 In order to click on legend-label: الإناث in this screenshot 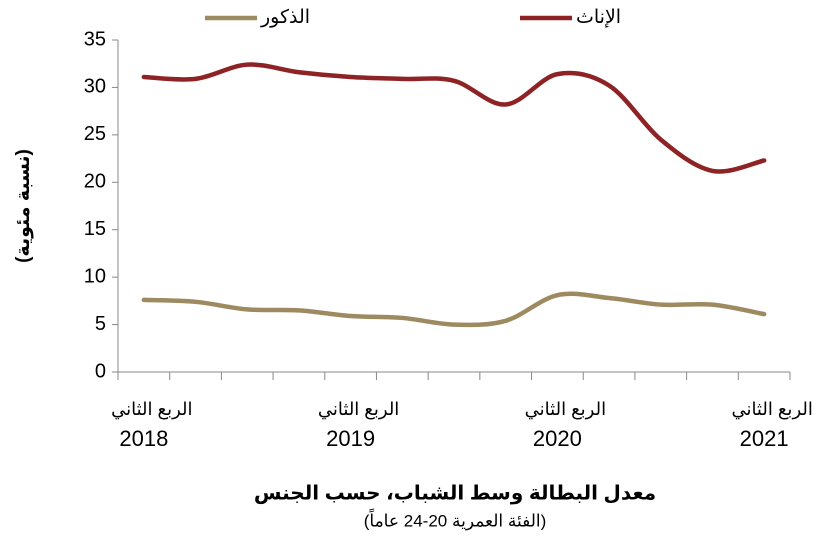, I will do `click(598, 17)`.